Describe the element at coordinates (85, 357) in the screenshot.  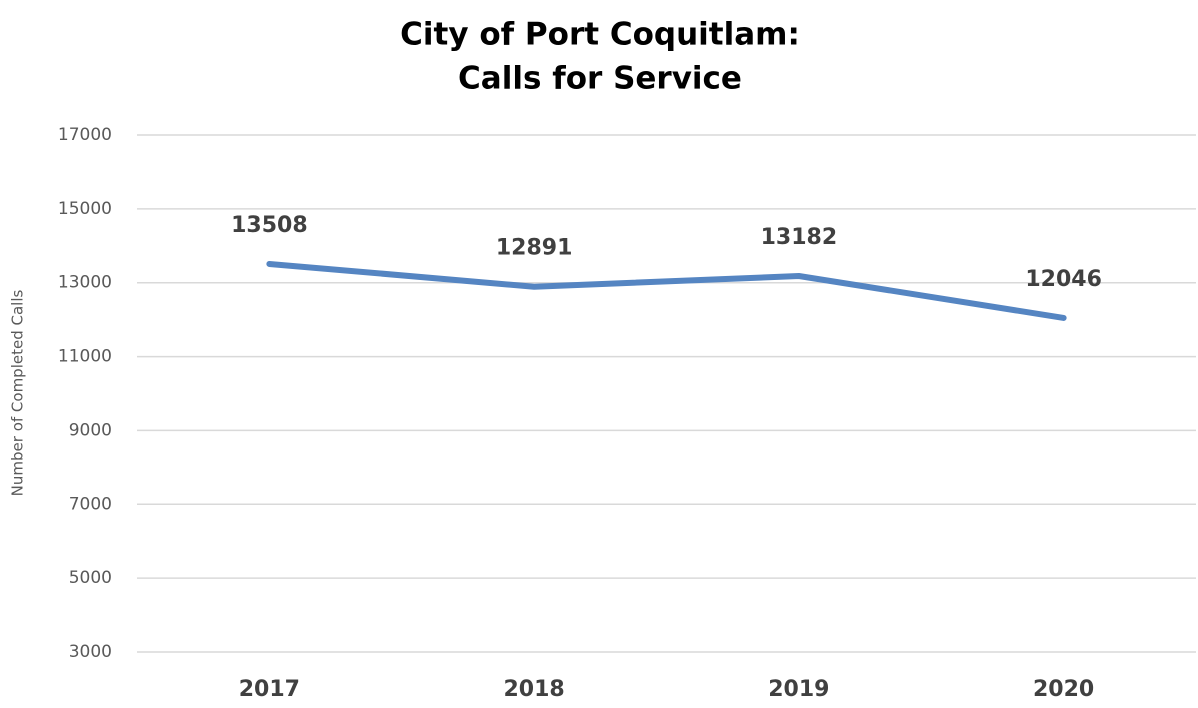
I see `y-tick-label: 11000` at that location.